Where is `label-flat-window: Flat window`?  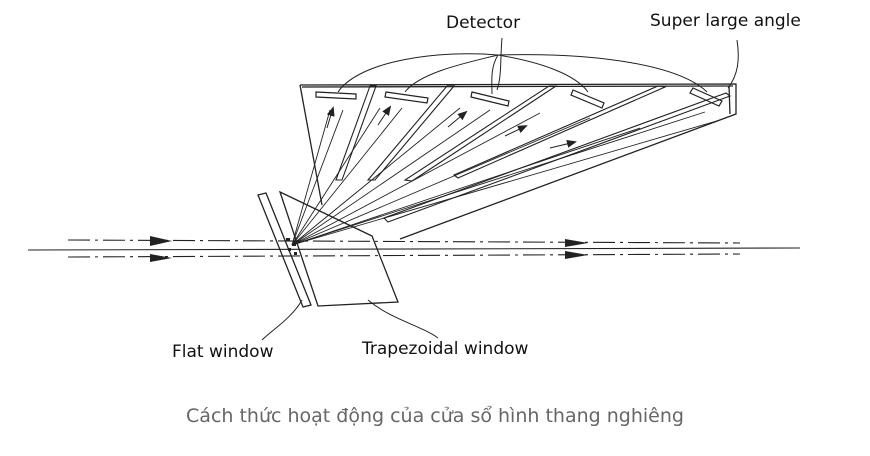 label-flat-window: Flat window is located at coordinates (223, 352).